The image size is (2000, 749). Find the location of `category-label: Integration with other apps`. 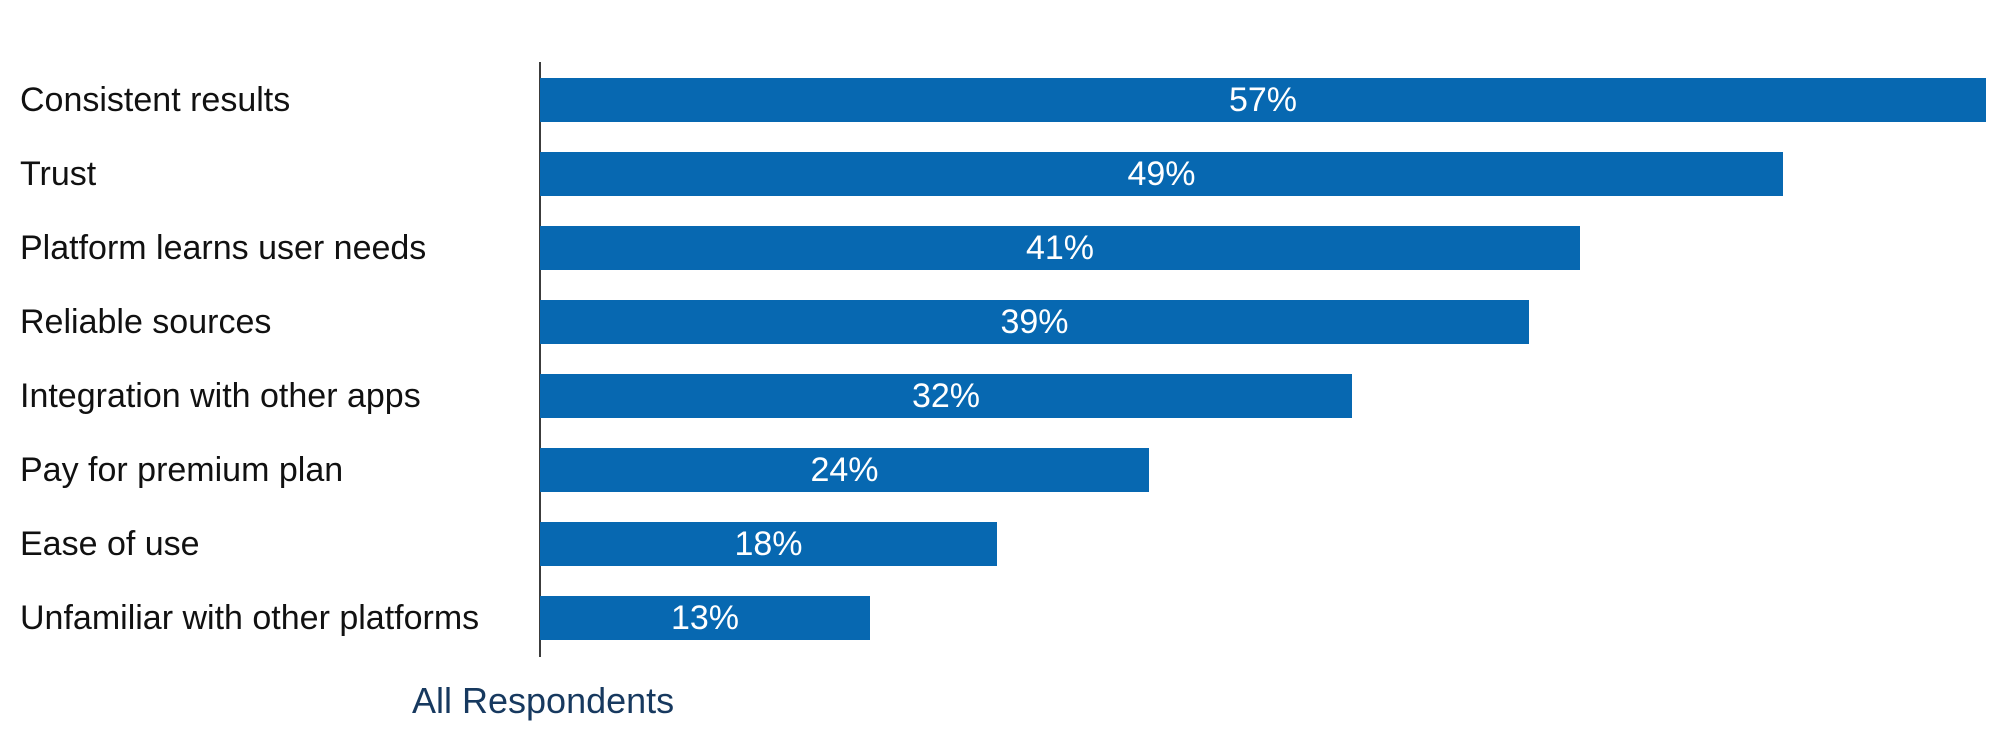

category-label: Integration with other apps is located at coordinates (220, 396).